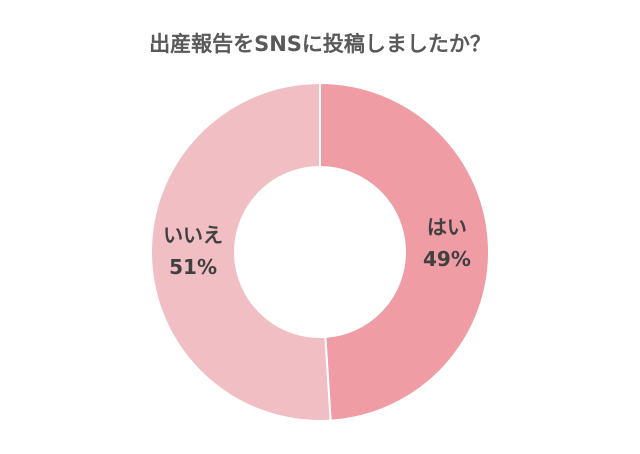  What do you see at coordinates (447, 259) in the screenshot?
I see `value-label: 49%` at bounding box center [447, 259].